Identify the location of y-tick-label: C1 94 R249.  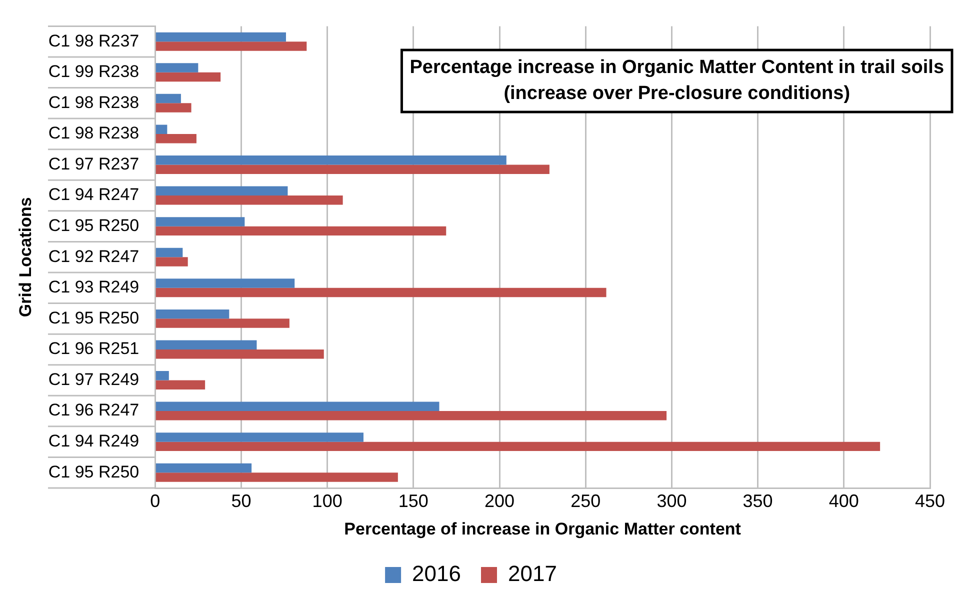
(94, 441).